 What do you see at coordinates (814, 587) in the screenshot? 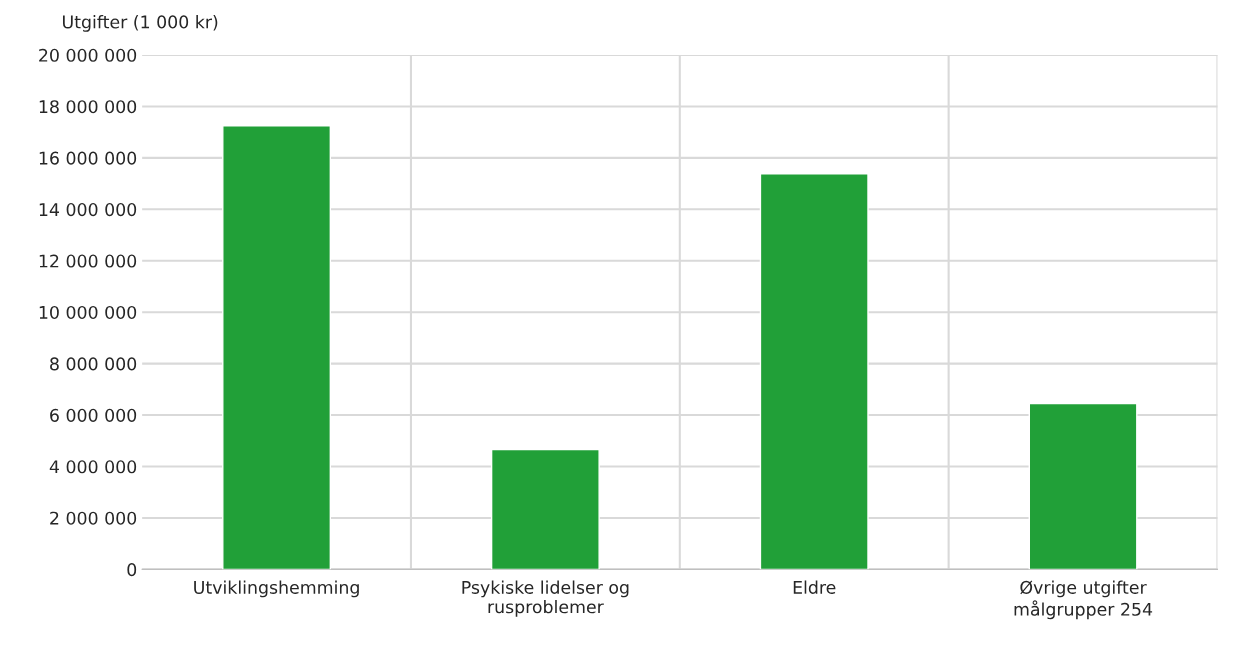
I see `x-tick-label: Eldre` at bounding box center [814, 587].